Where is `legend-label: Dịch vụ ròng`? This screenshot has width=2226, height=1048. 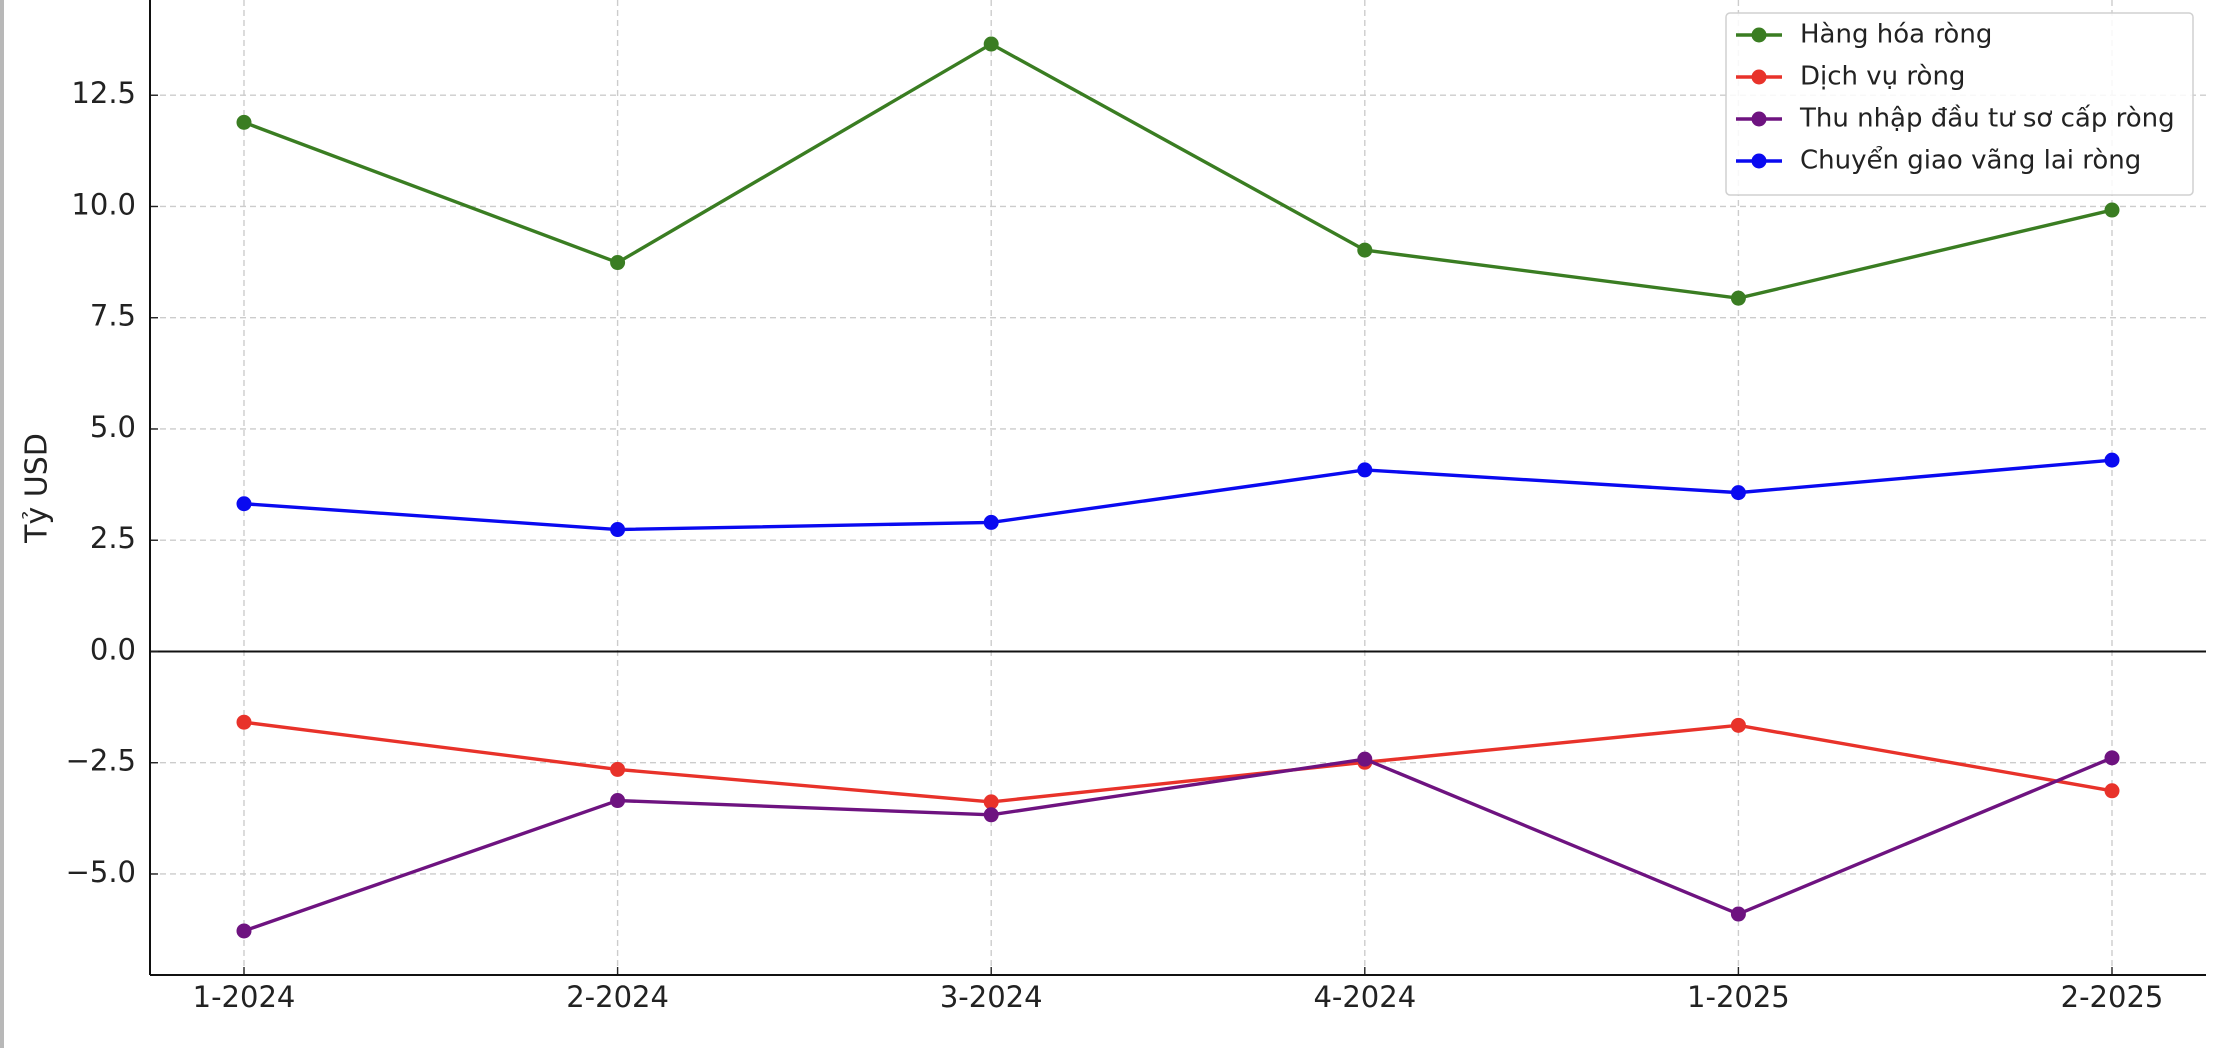 legend-label: Dịch vụ ròng is located at coordinates (1882, 77).